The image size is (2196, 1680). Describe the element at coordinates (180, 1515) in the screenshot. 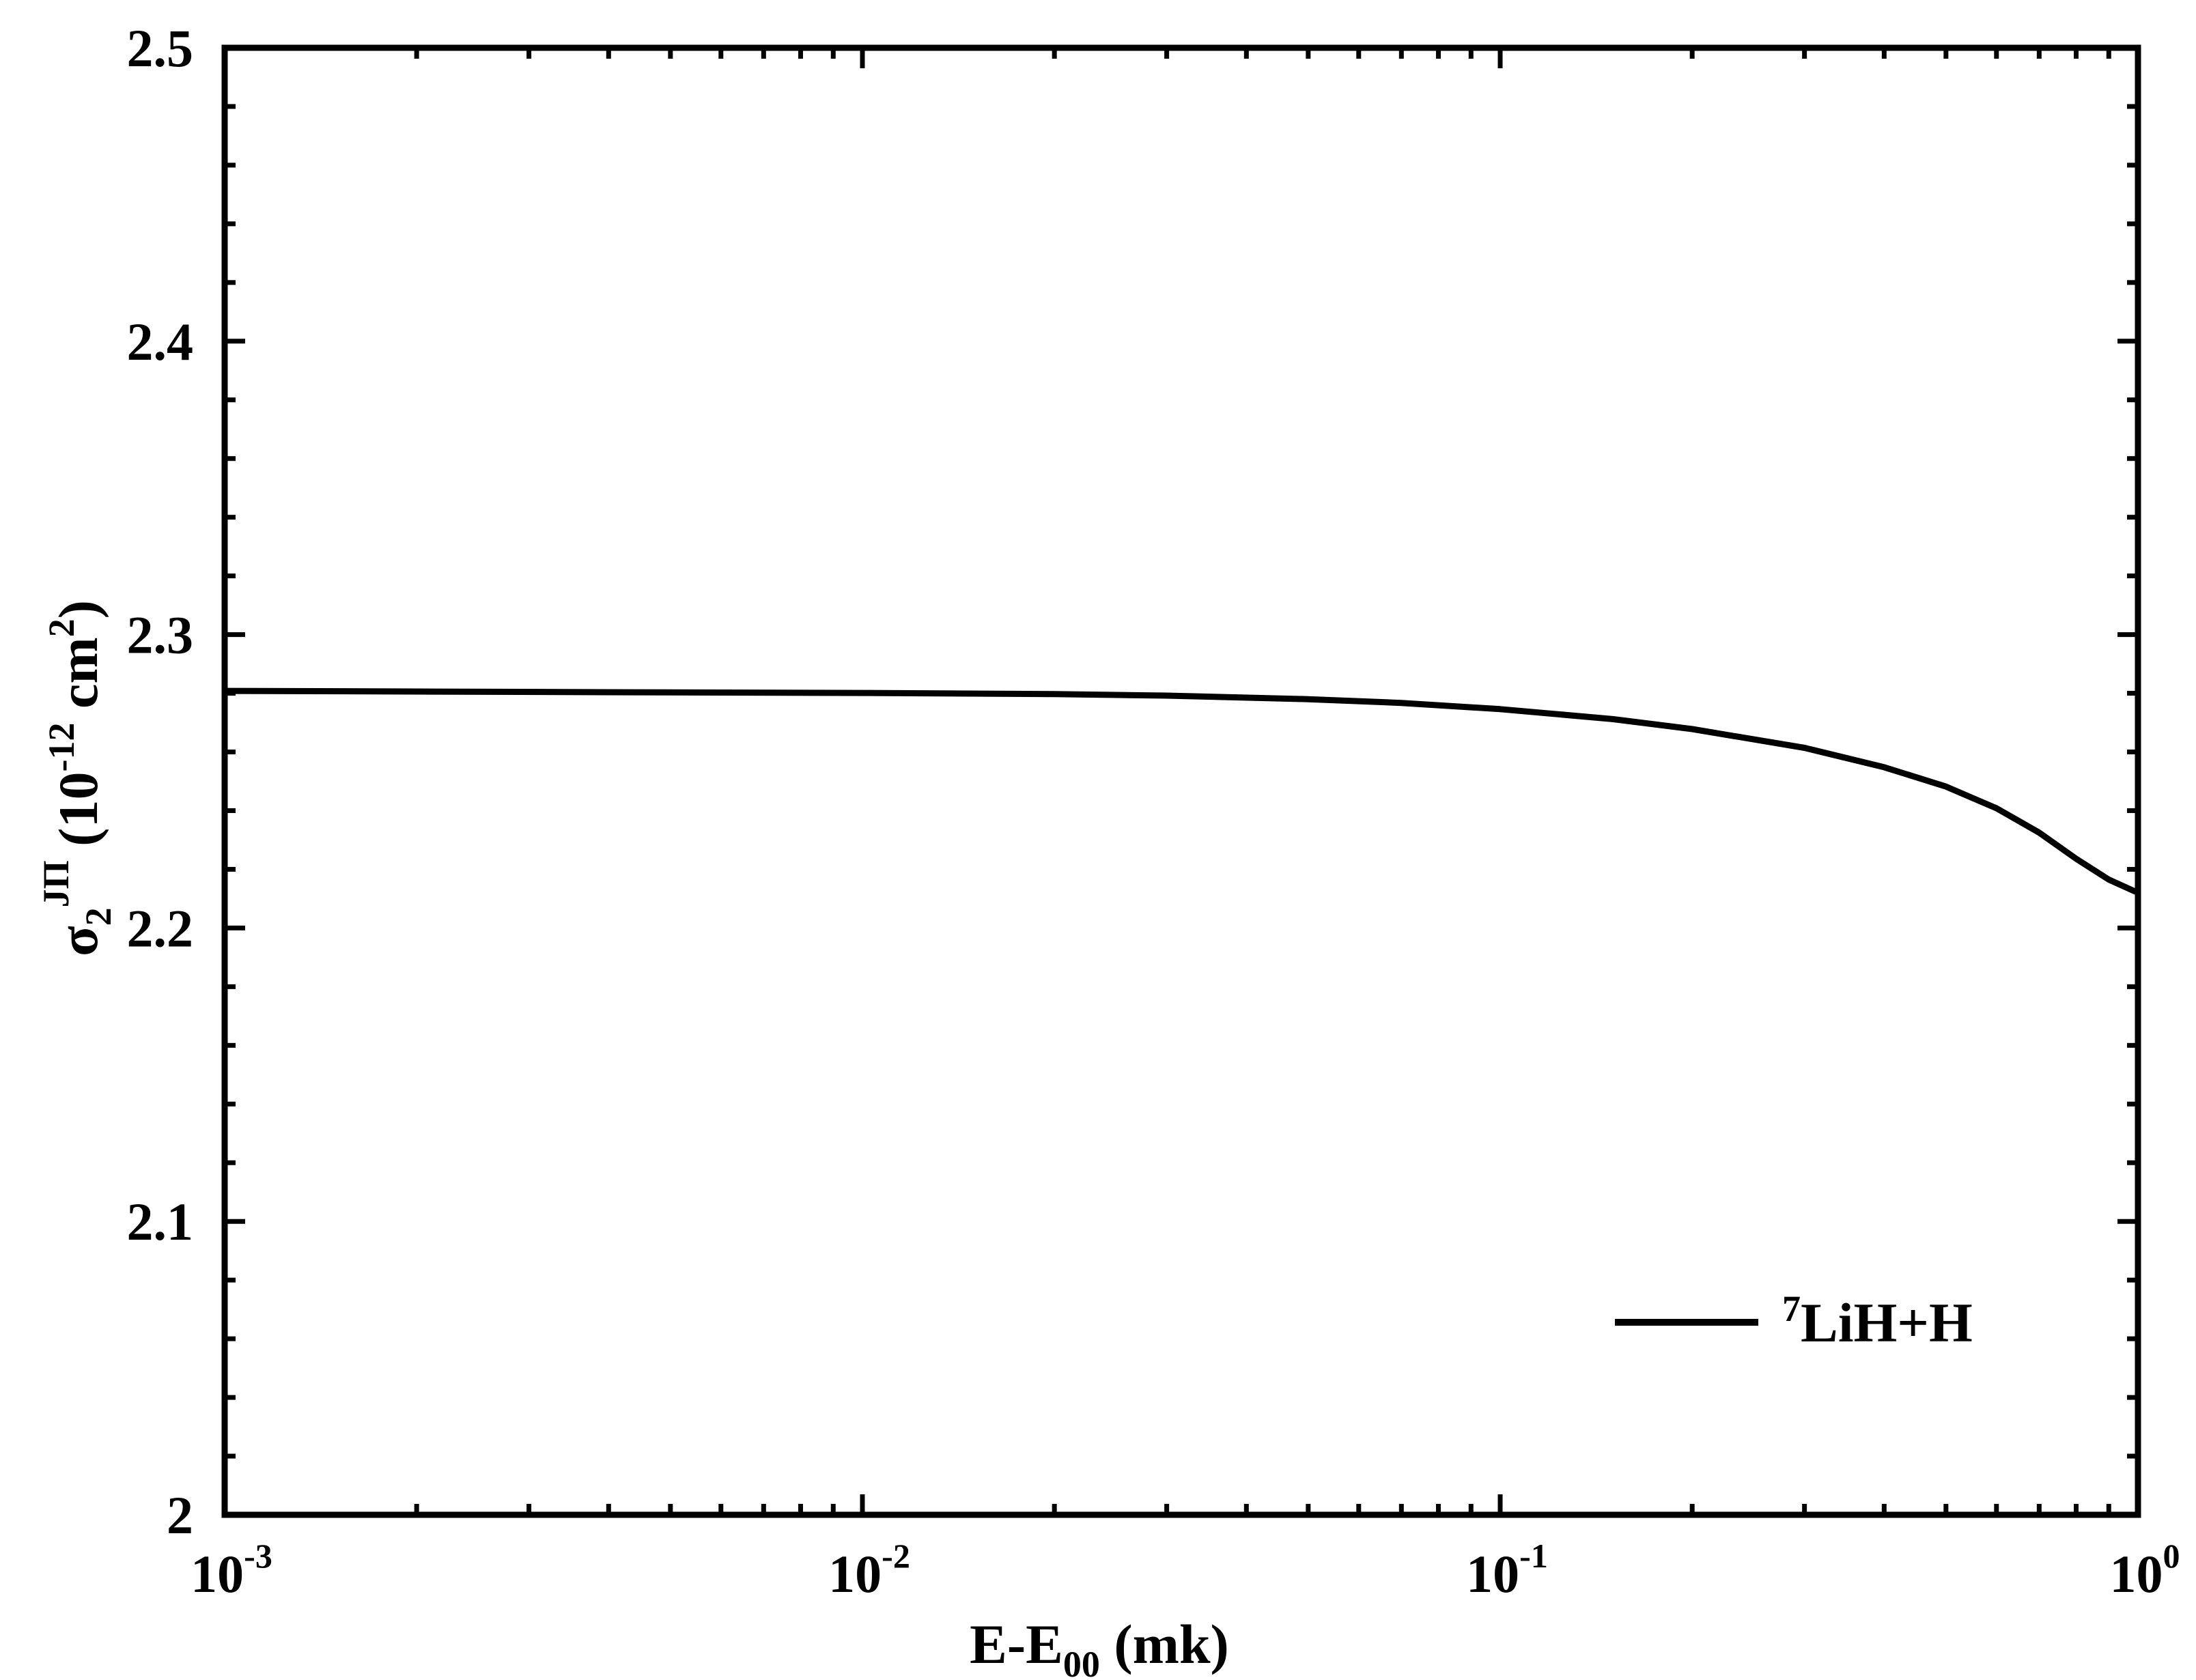

I see `y-tick-label: 2` at that location.